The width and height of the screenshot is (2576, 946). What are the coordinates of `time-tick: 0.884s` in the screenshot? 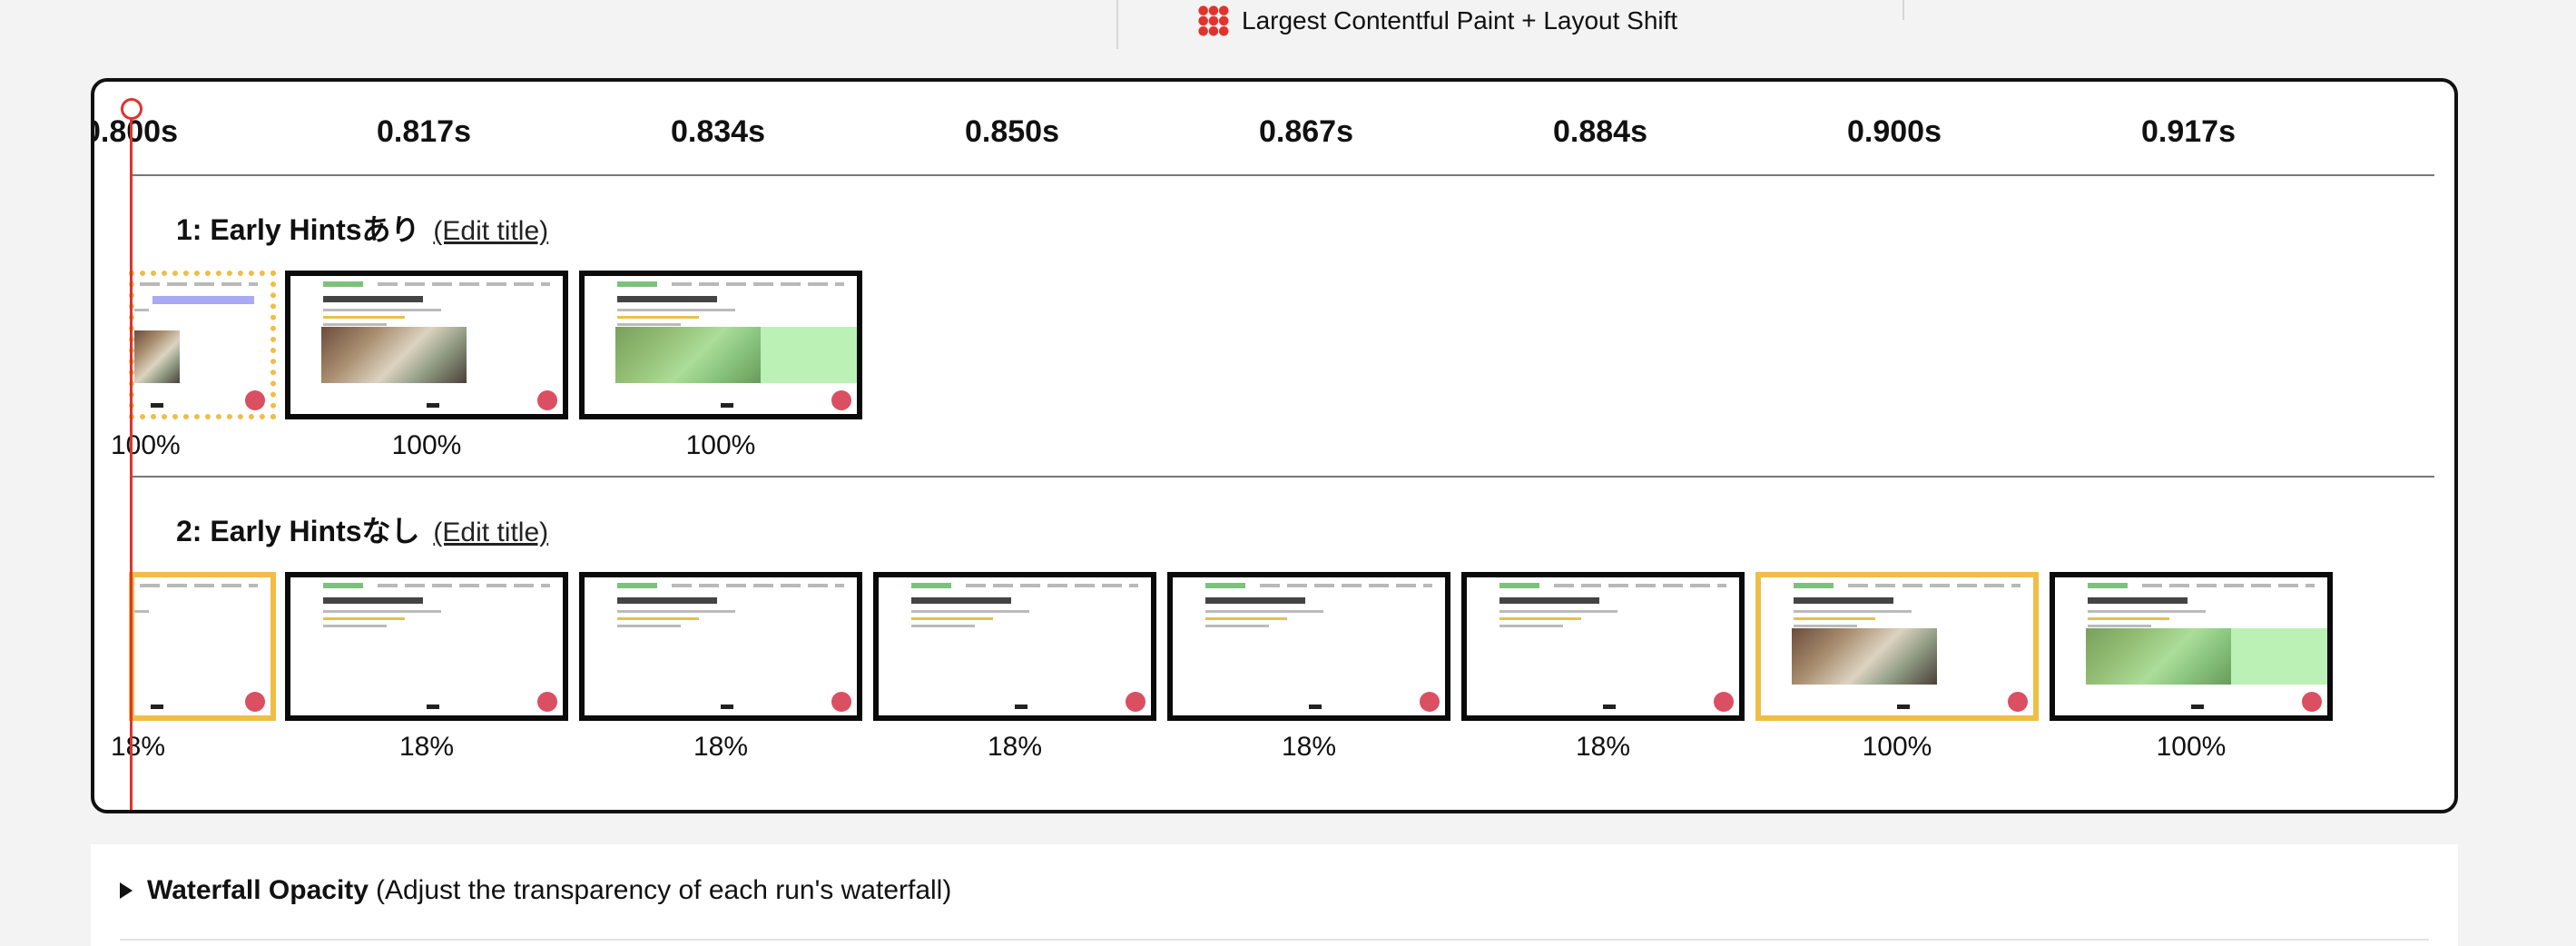 It's located at (1600, 131).